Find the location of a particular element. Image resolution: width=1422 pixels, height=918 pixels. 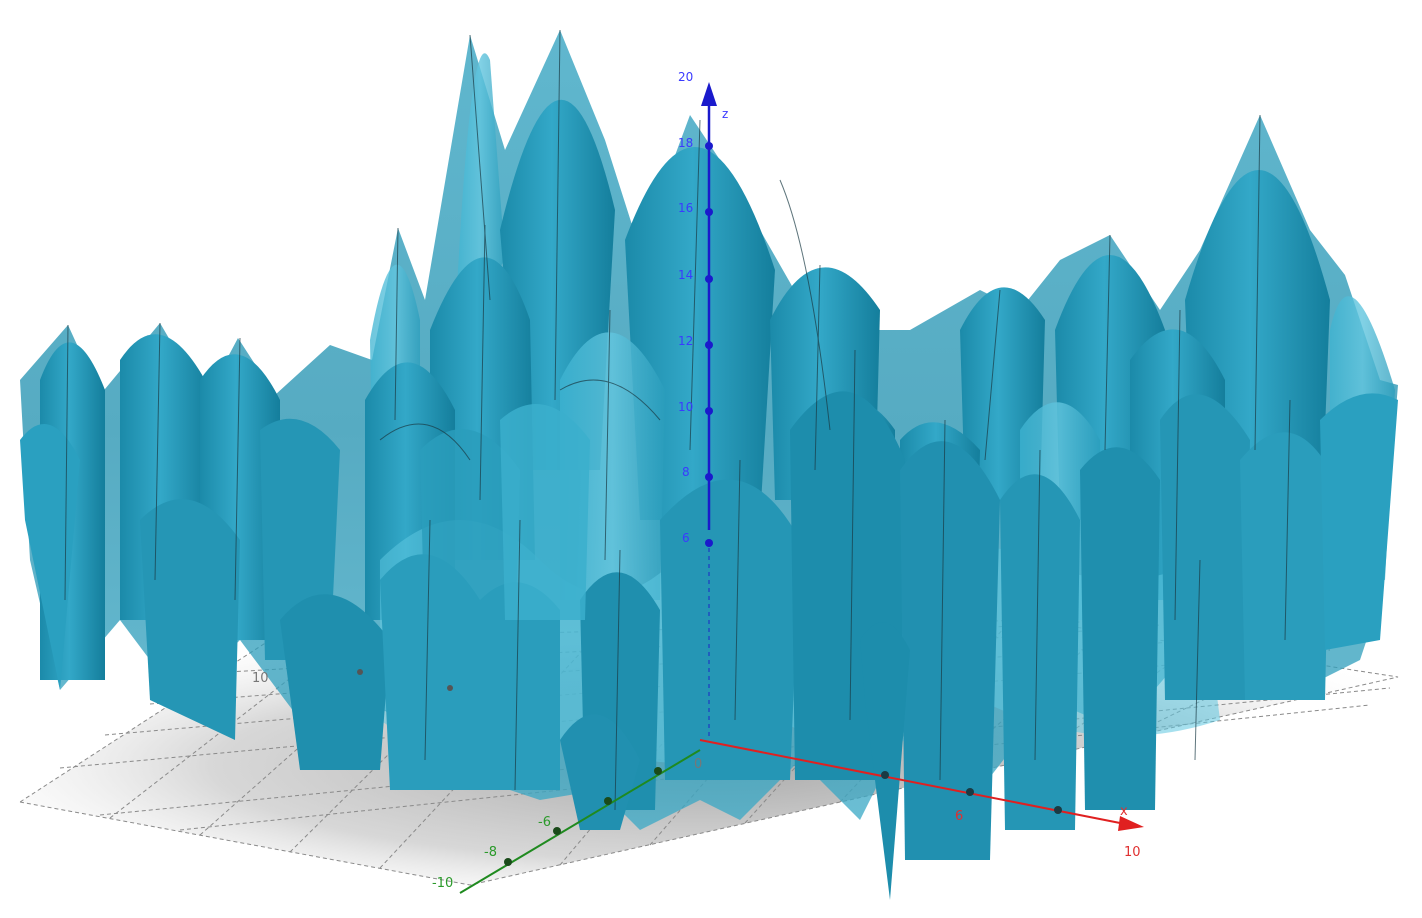

y-axis: -6 -8 -10 is located at coordinates (566, 821).